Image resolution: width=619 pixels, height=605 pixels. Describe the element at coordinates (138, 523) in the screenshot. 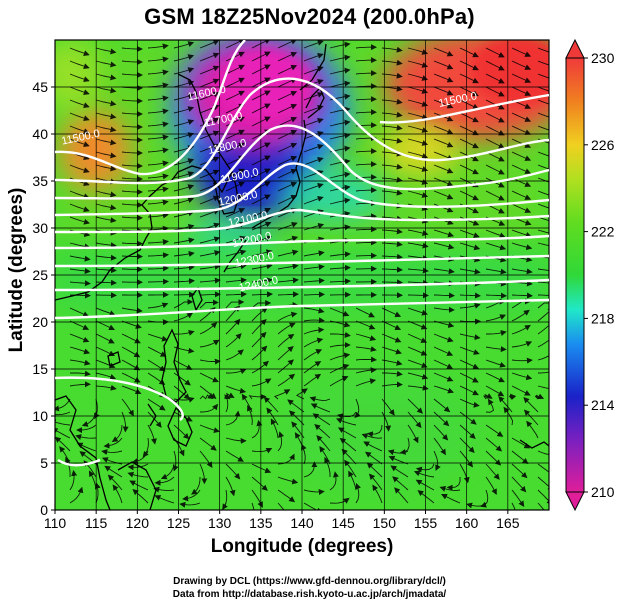

I see `x-tick-label: 120` at that location.